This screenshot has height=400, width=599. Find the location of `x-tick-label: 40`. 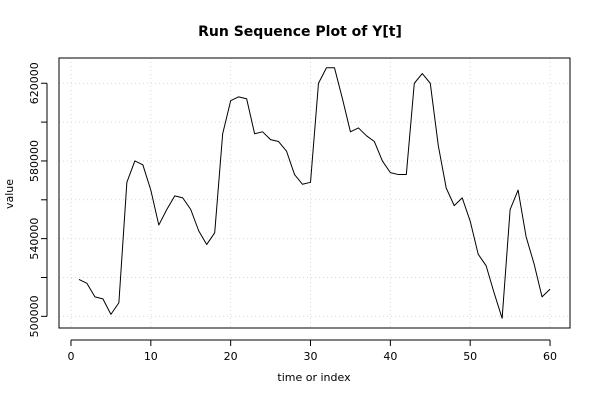

x-tick-label: 40 is located at coordinates (390, 356).